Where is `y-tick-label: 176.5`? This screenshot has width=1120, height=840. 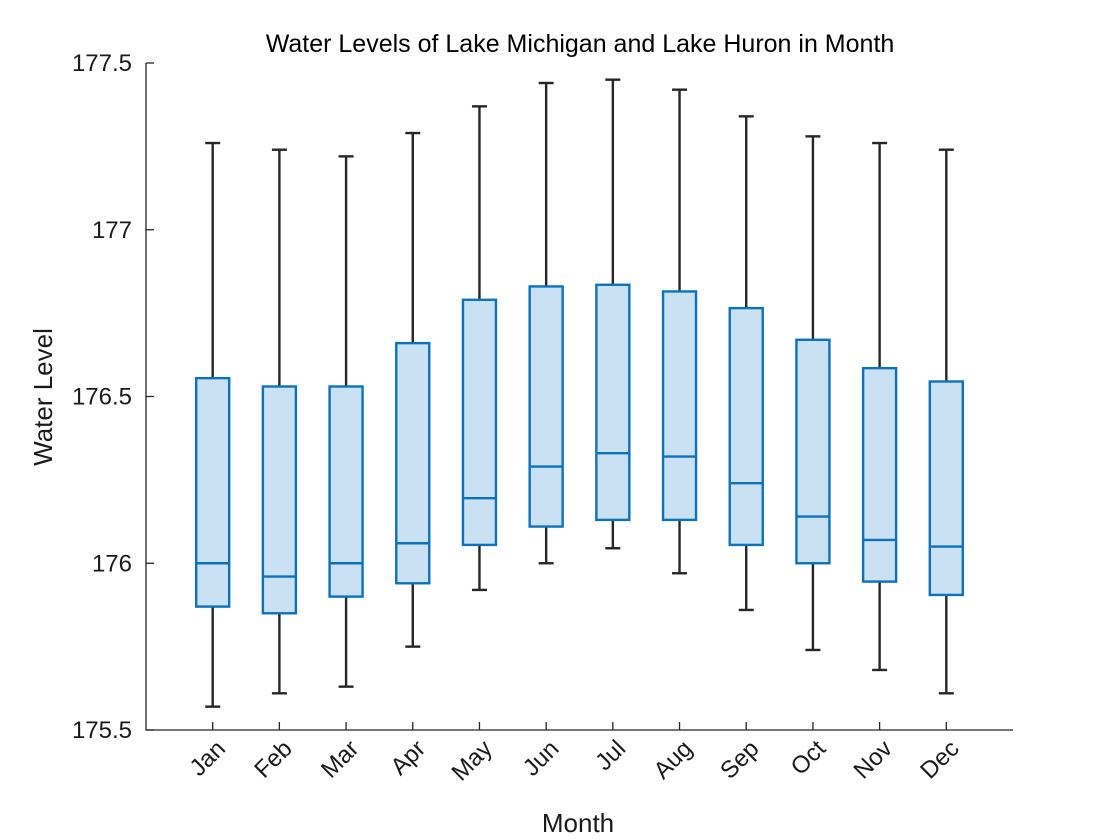
y-tick-label: 176.5 is located at coordinates (102, 397).